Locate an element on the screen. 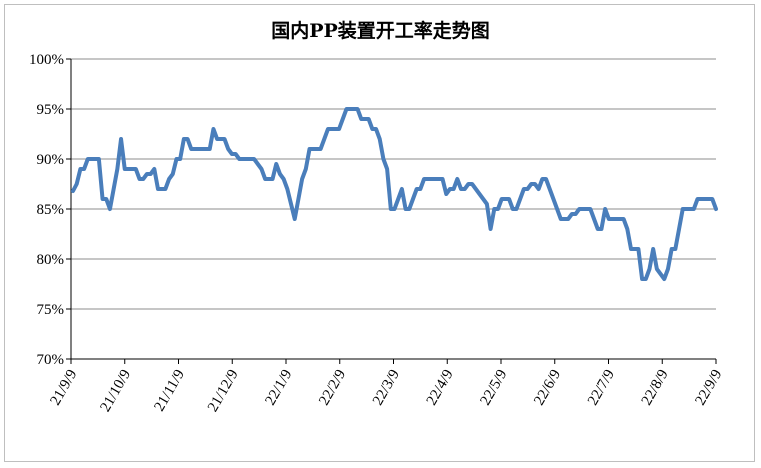 The width and height of the screenshot is (761, 468). x-tick-label: 22/4/9 is located at coordinates (440, 387).